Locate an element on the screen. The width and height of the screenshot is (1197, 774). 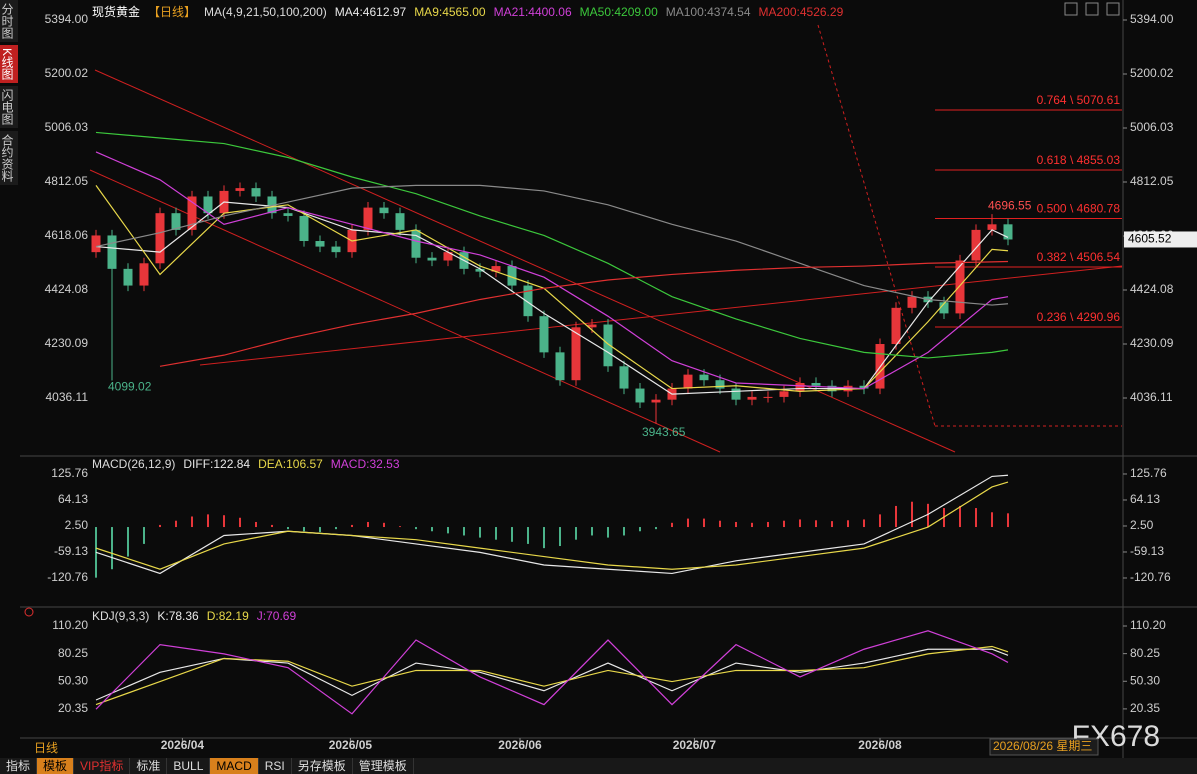
toolbar-item: RSI is located at coordinates (275, 766).